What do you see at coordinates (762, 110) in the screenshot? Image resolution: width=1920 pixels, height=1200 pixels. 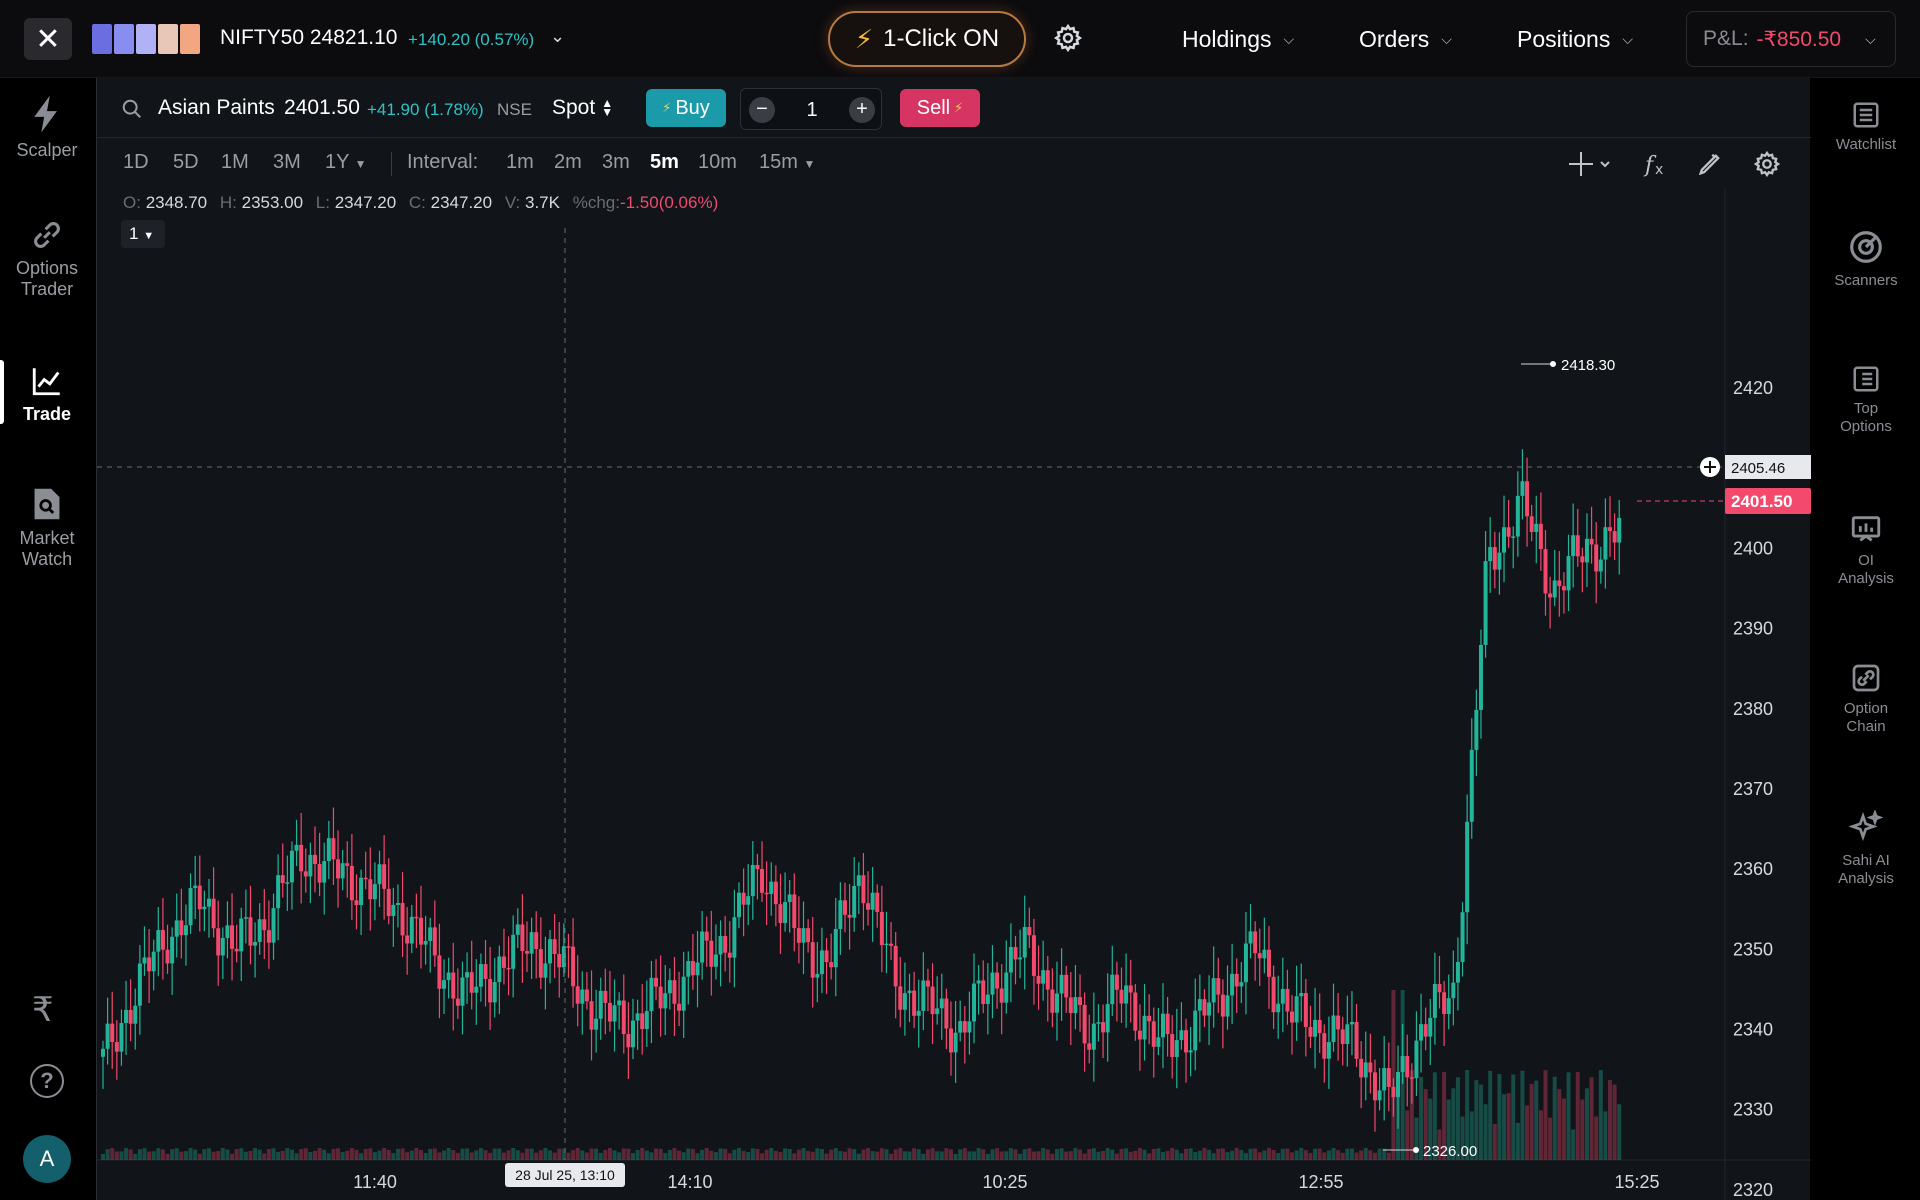 I see `minus-icon: −` at bounding box center [762, 110].